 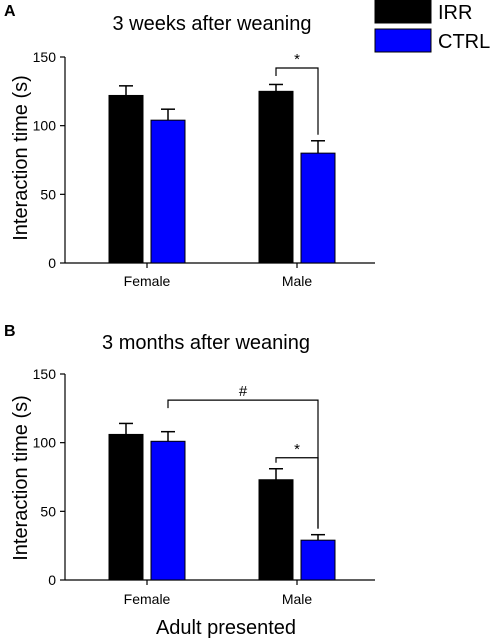 What do you see at coordinates (318, 560) in the screenshot?
I see `panel-b-bar-ctrl-male` at bounding box center [318, 560].